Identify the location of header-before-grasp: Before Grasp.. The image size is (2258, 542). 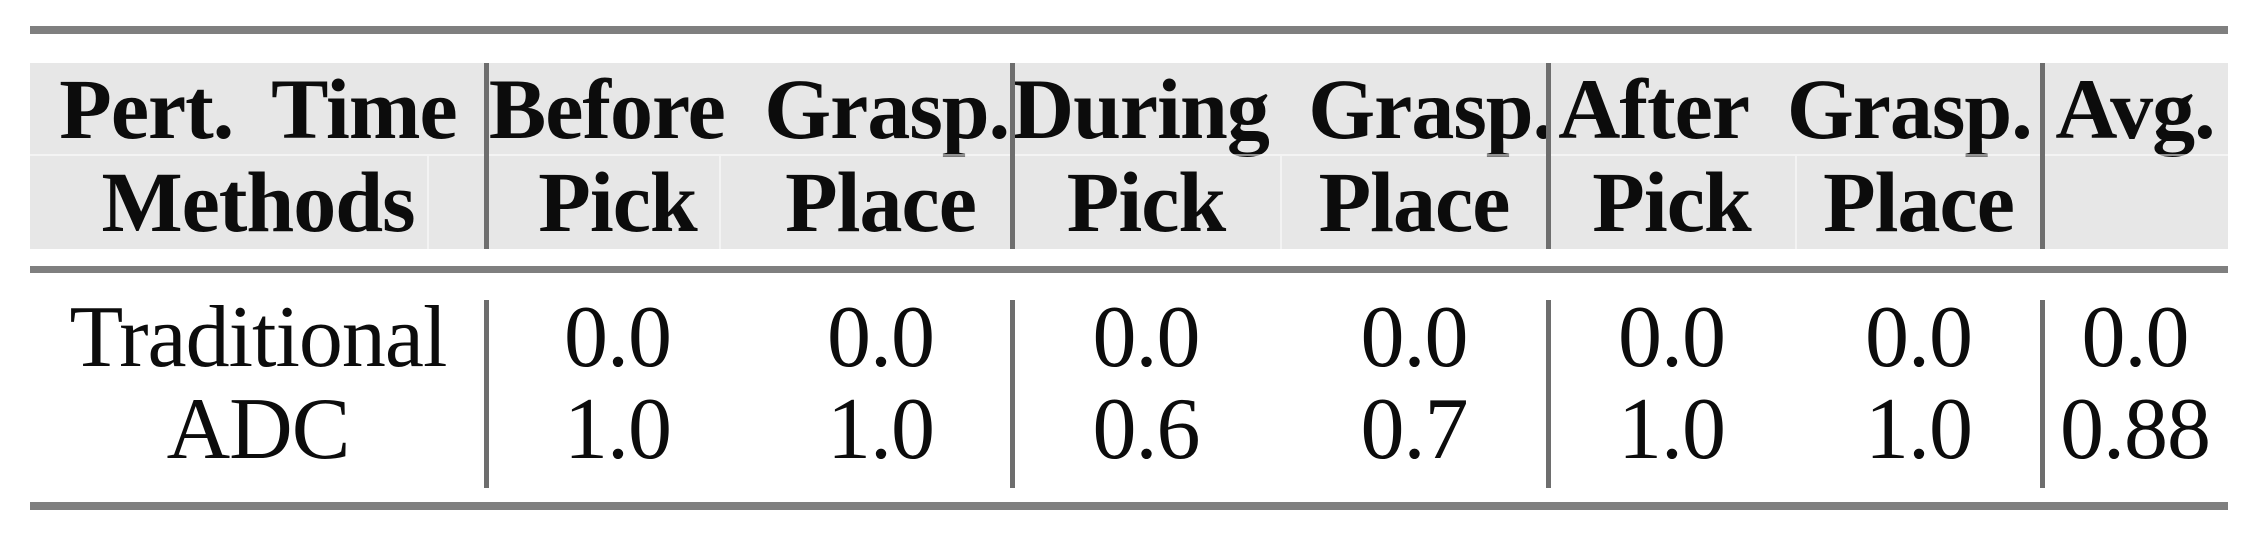
(749, 109).